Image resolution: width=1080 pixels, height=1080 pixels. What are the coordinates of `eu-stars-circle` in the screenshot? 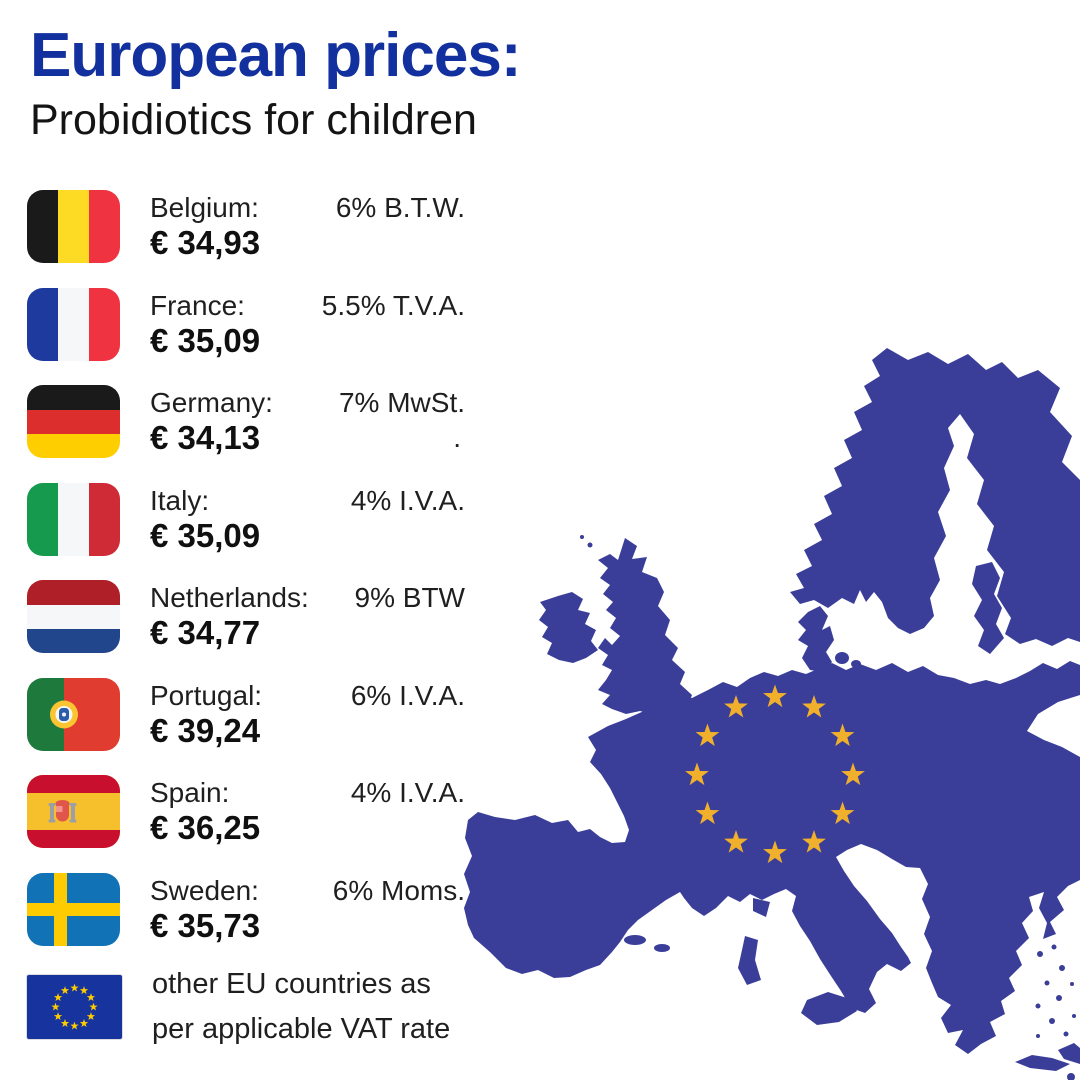 It's located at (775, 774).